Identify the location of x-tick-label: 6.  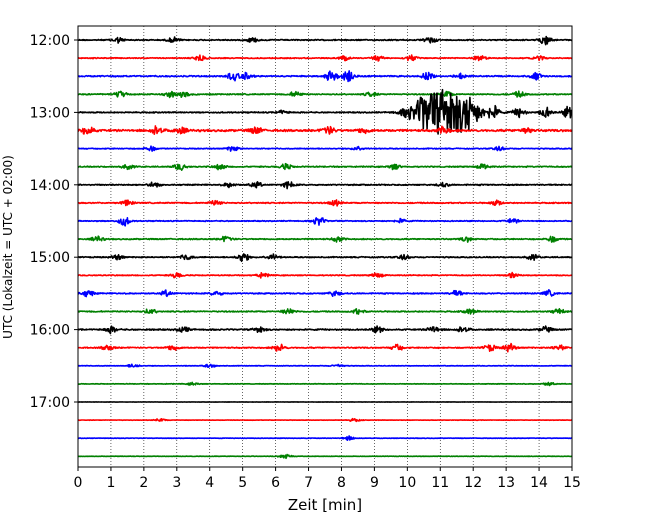
(275, 483).